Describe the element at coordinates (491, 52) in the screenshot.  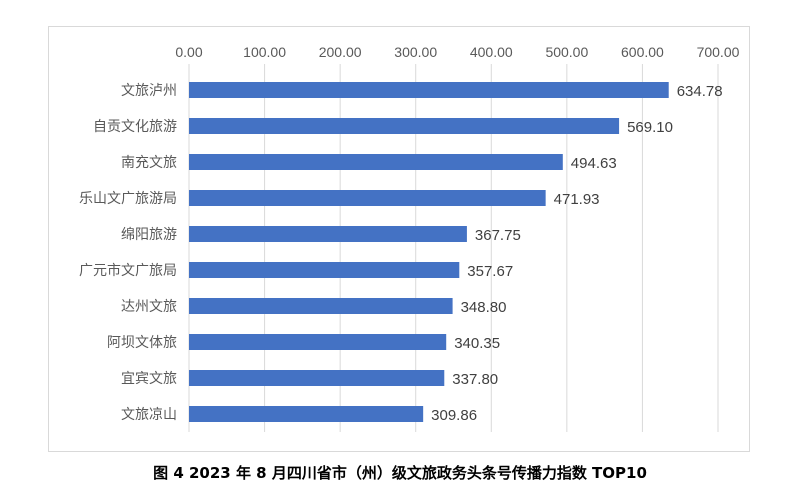
I see `x-tick-label: 400.00` at that location.